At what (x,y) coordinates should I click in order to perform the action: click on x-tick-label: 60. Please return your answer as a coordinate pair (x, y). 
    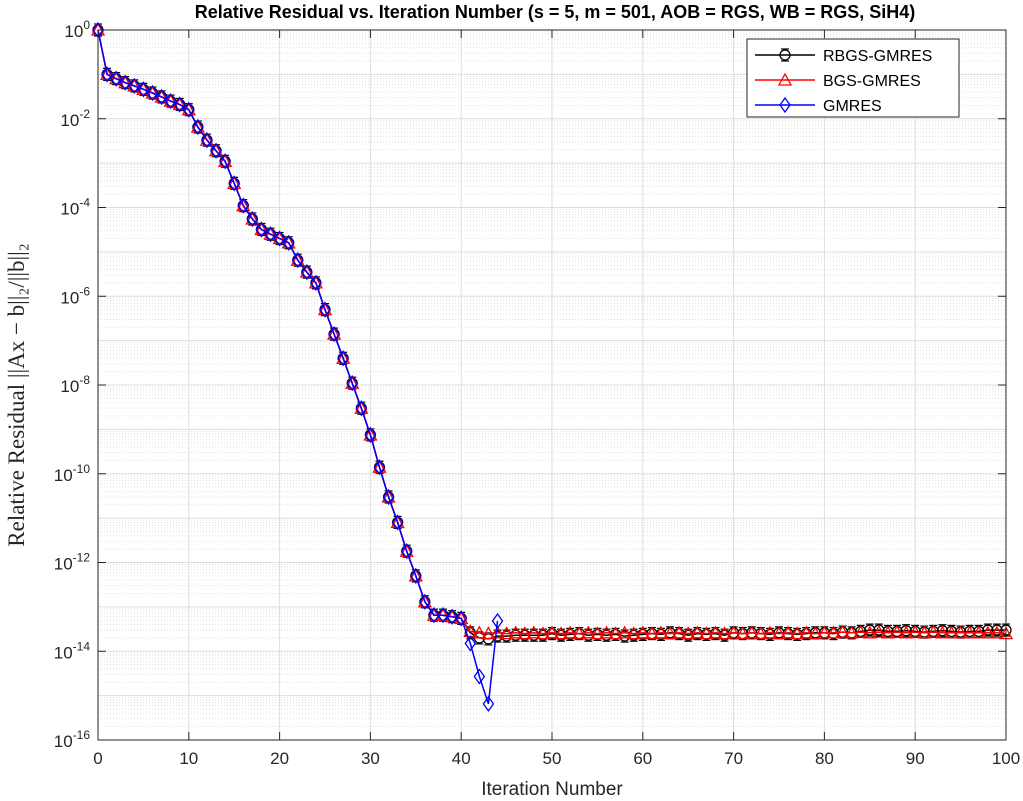
    Looking at the image, I should click on (642, 758).